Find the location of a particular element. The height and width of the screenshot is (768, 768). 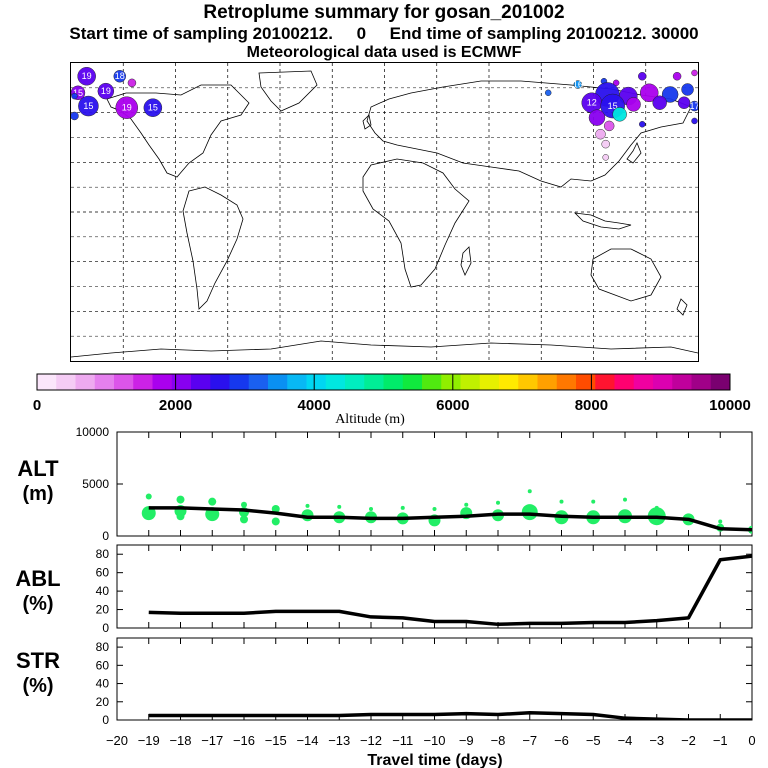

alt-unit-label: (m) is located at coordinates (37, 494).